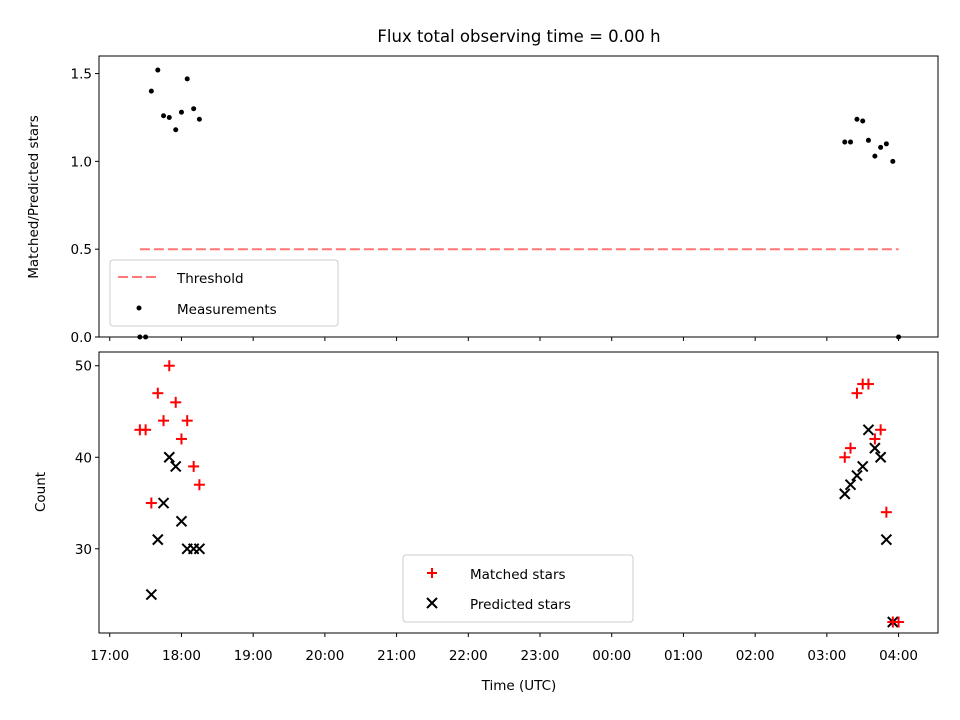 The image size is (960, 720). What do you see at coordinates (109, 656) in the screenshot?
I see `x-tick-label: 17:00` at bounding box center [109, 656].